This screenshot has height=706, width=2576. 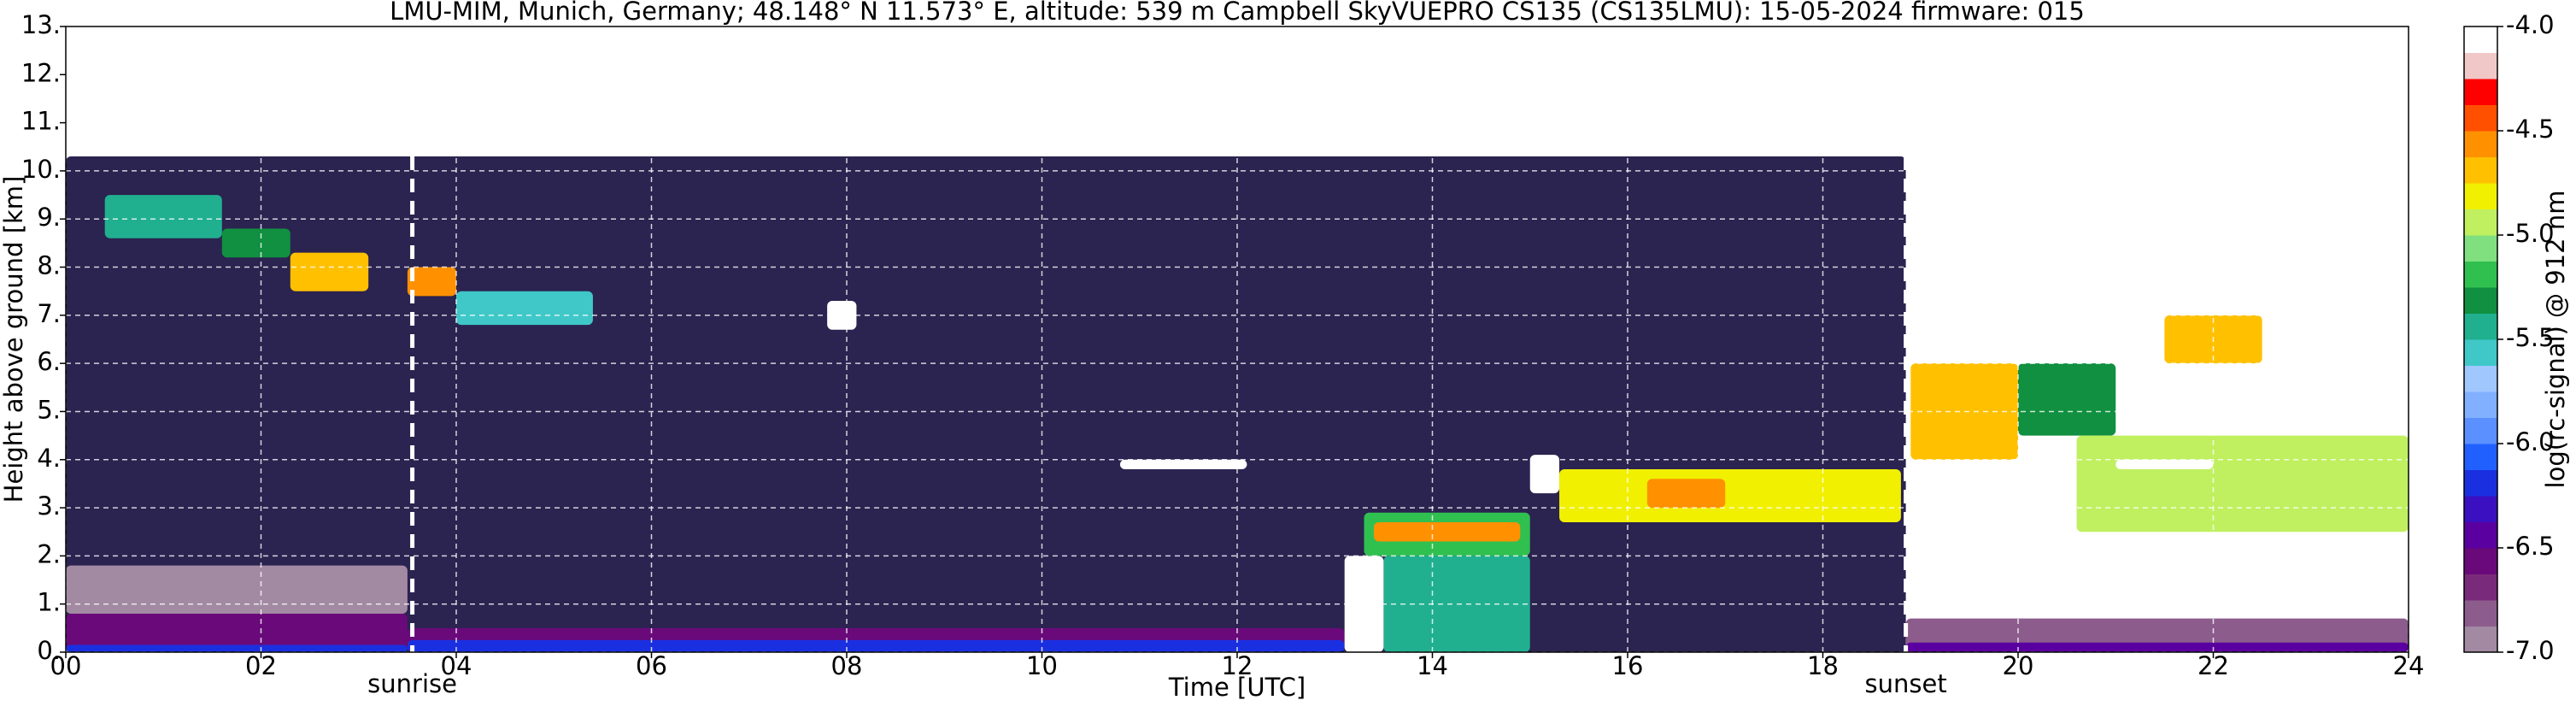 I want to click on x-tick-label: 22, so click(x=2213, y=665).